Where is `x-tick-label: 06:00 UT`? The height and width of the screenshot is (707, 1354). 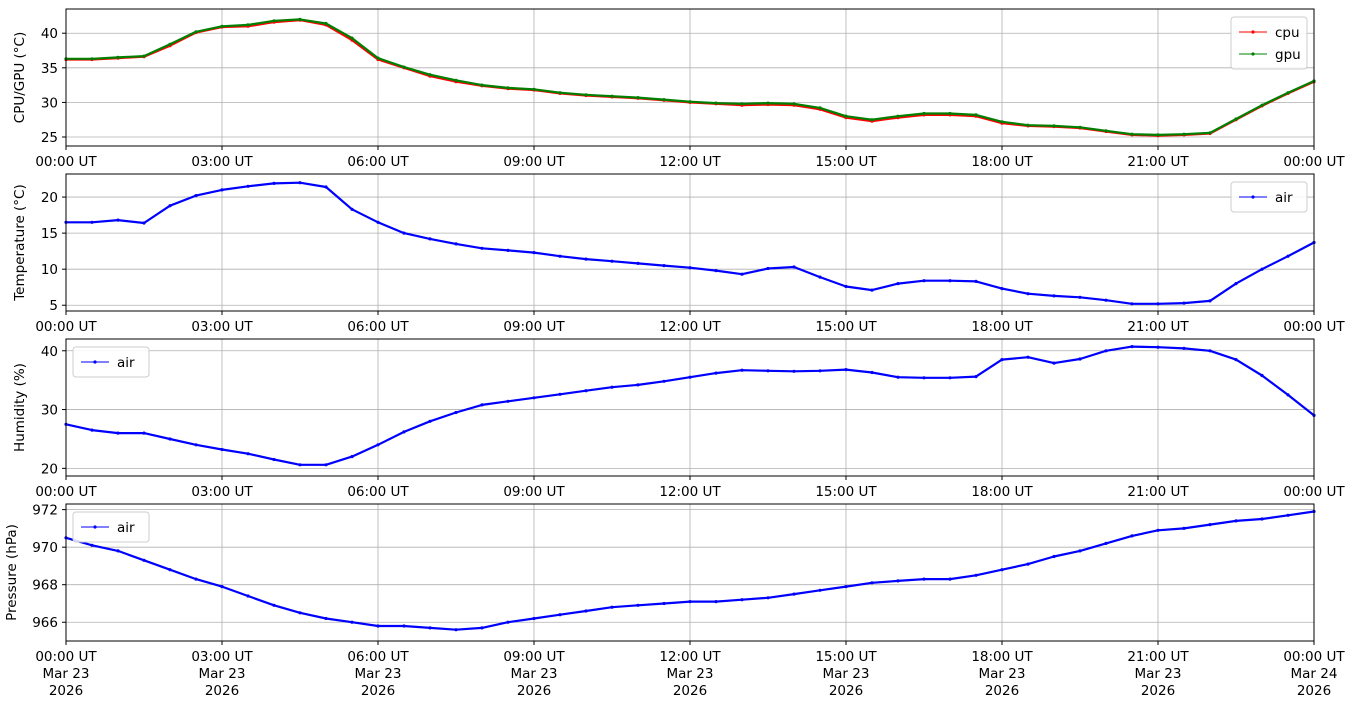 x-tick-label: 06:00 UT is located at coordinates (378, 327).